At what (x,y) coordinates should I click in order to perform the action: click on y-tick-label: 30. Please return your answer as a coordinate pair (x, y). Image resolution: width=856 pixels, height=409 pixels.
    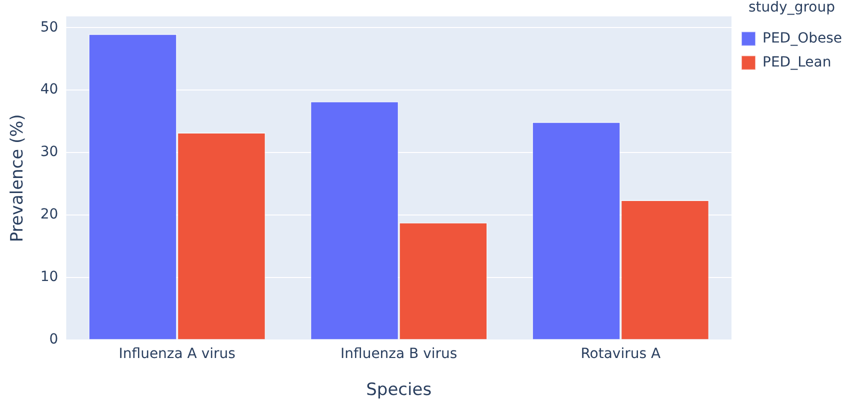
    Looking at the image, I should click on (49, 152).